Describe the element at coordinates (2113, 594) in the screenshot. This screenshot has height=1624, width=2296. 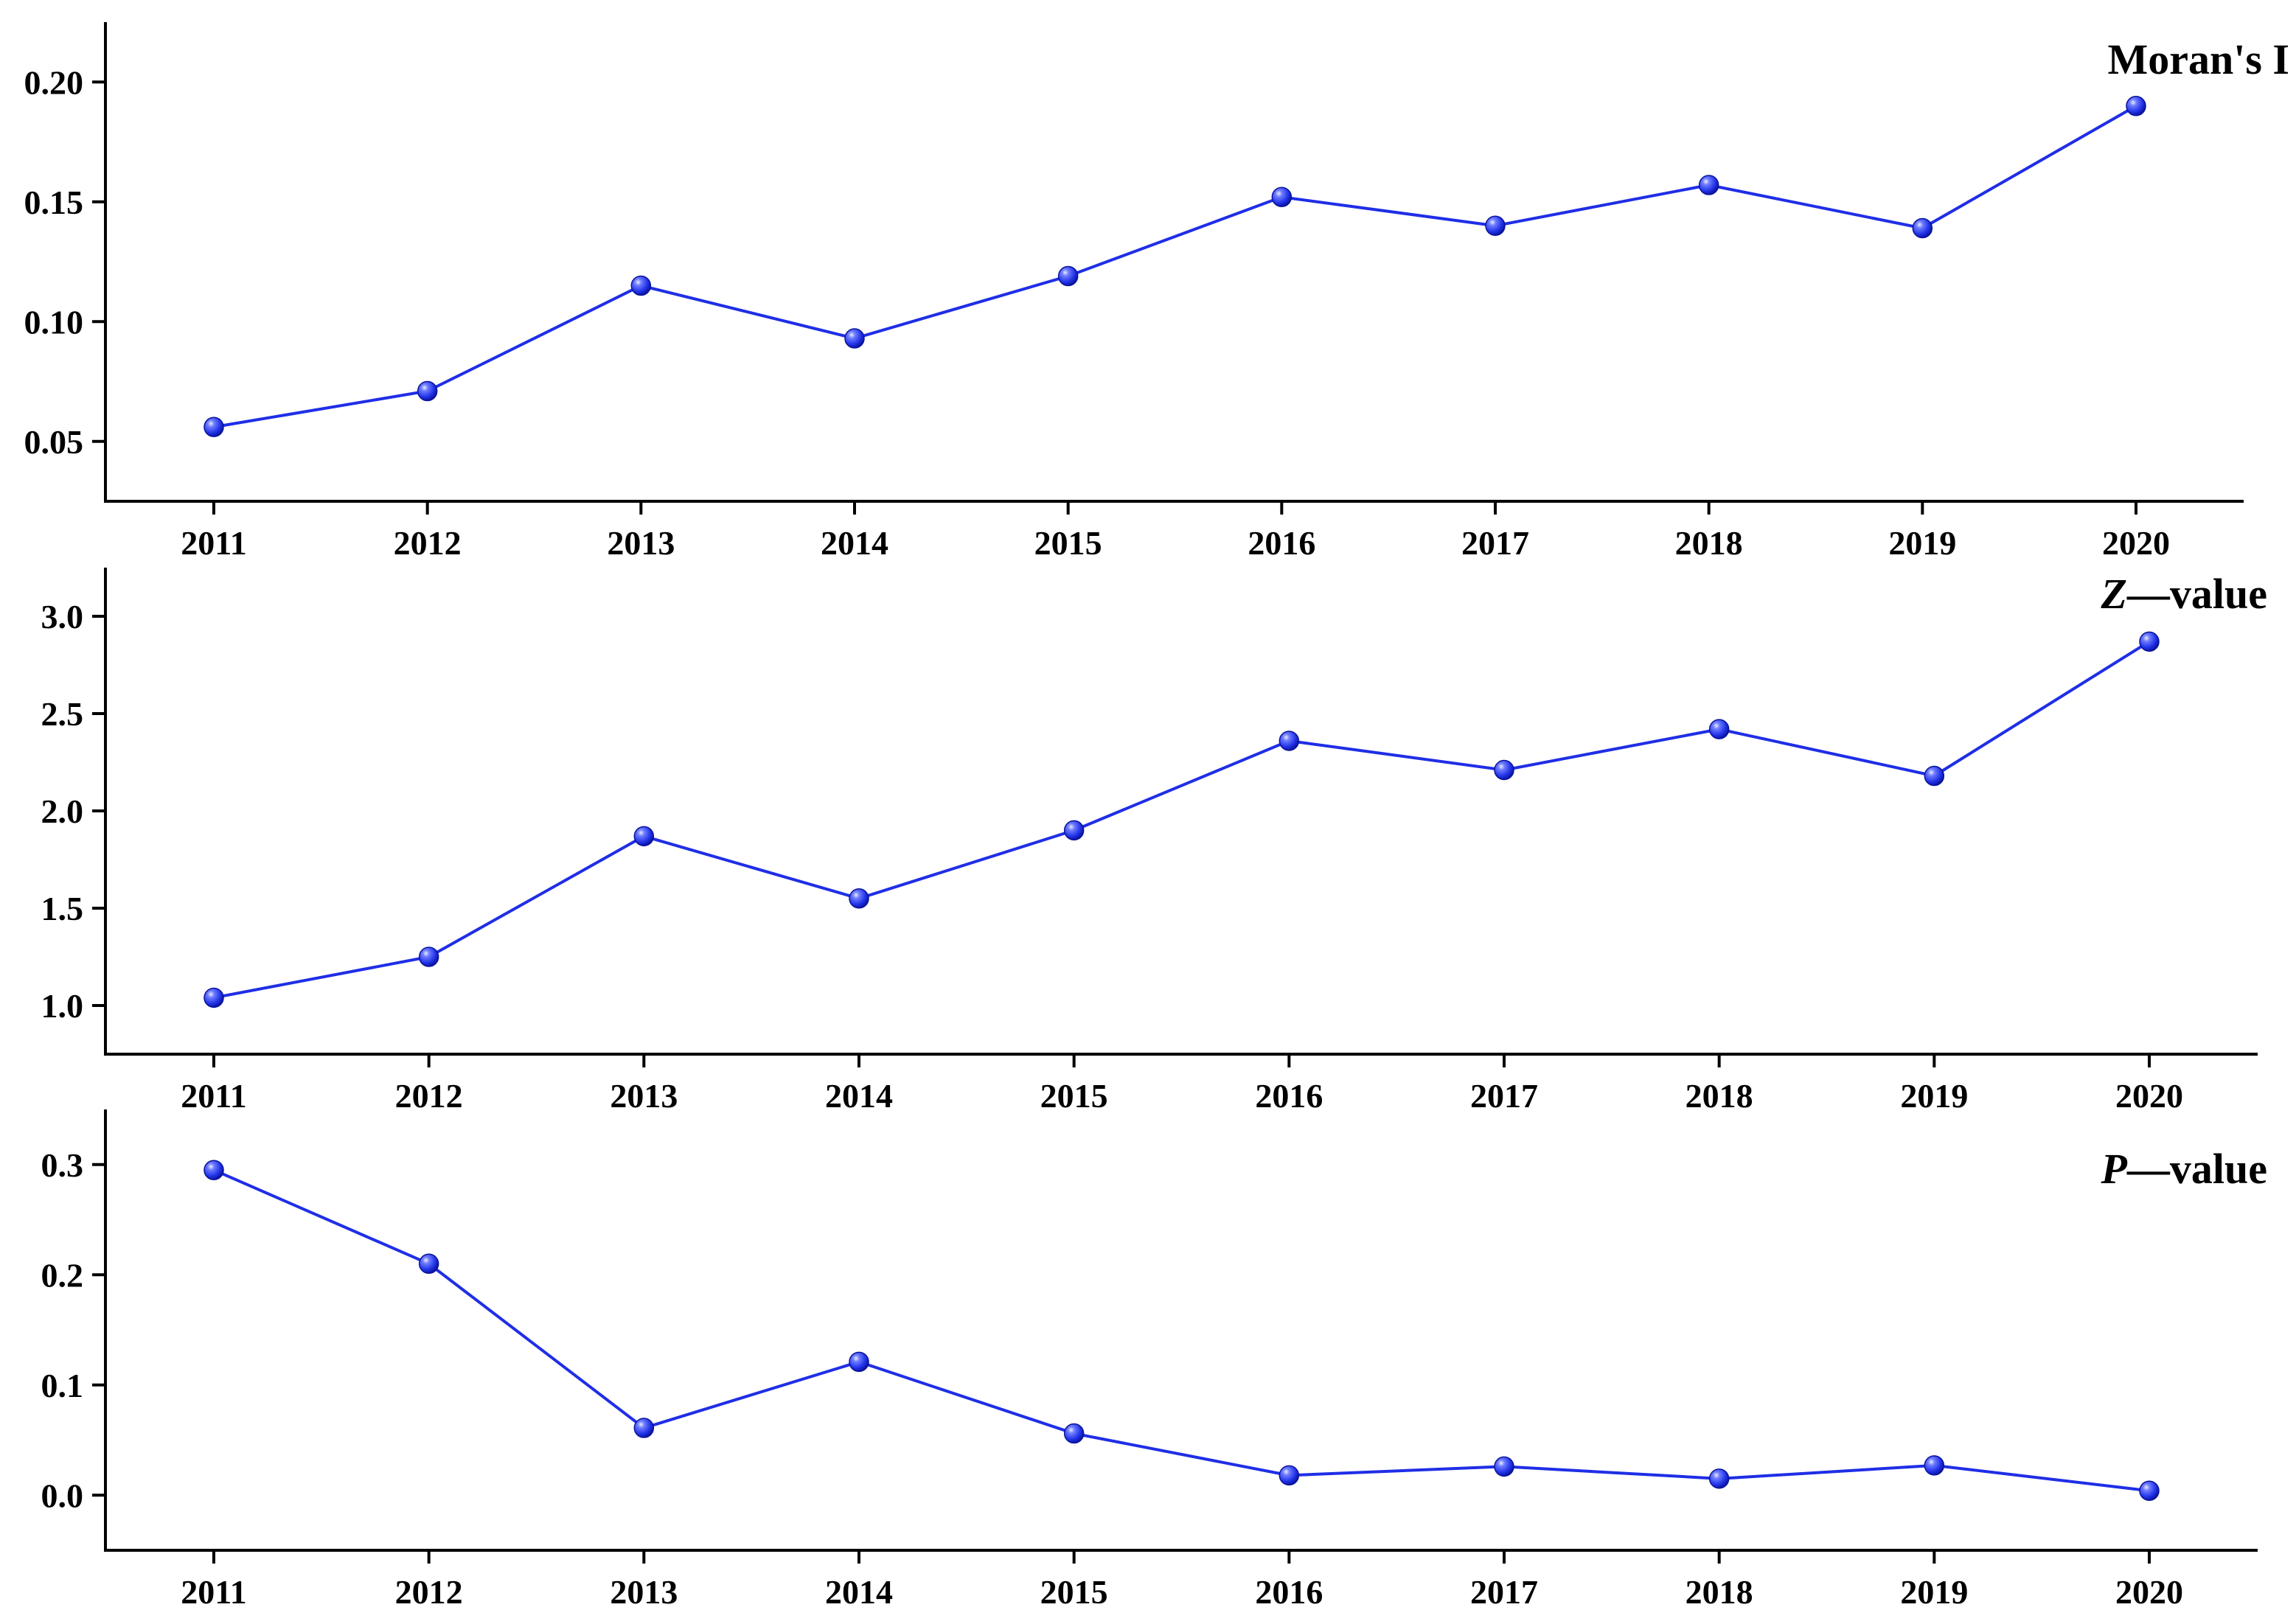
I see `panel-label-part: Z` at that location.